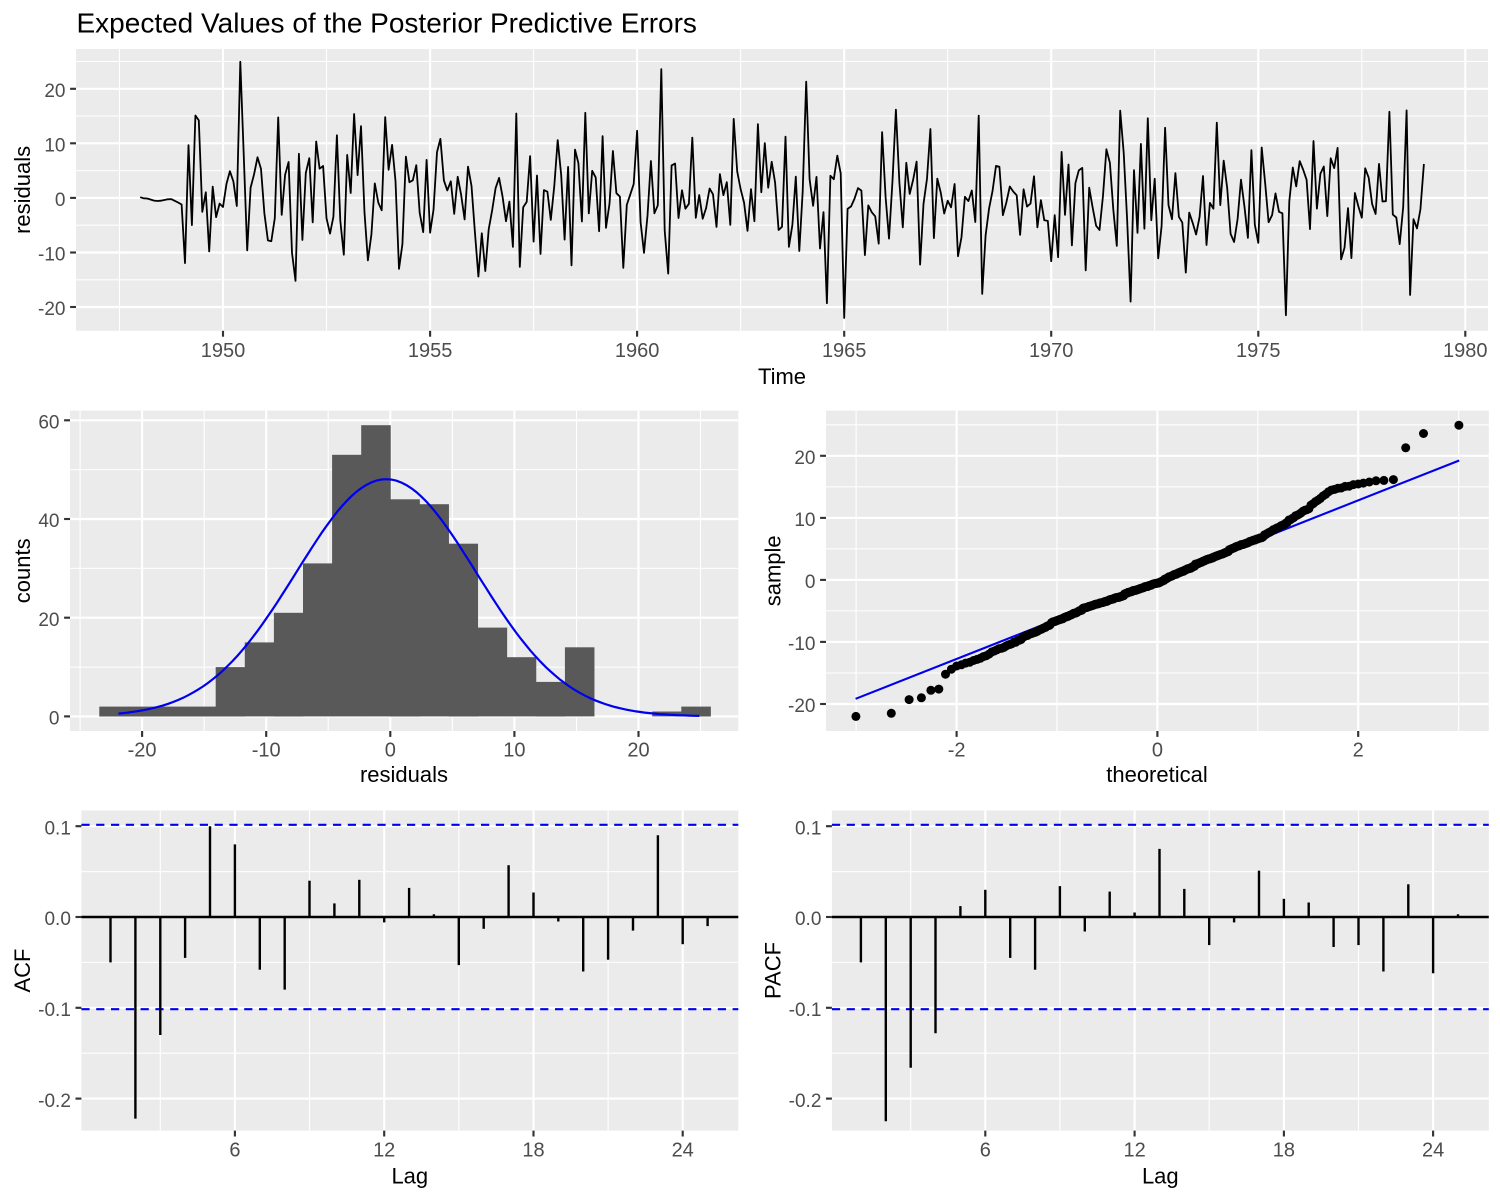  Describe the element at coordinates (48, 423) in the screenshot. I see `svg-text: 60` at that location.